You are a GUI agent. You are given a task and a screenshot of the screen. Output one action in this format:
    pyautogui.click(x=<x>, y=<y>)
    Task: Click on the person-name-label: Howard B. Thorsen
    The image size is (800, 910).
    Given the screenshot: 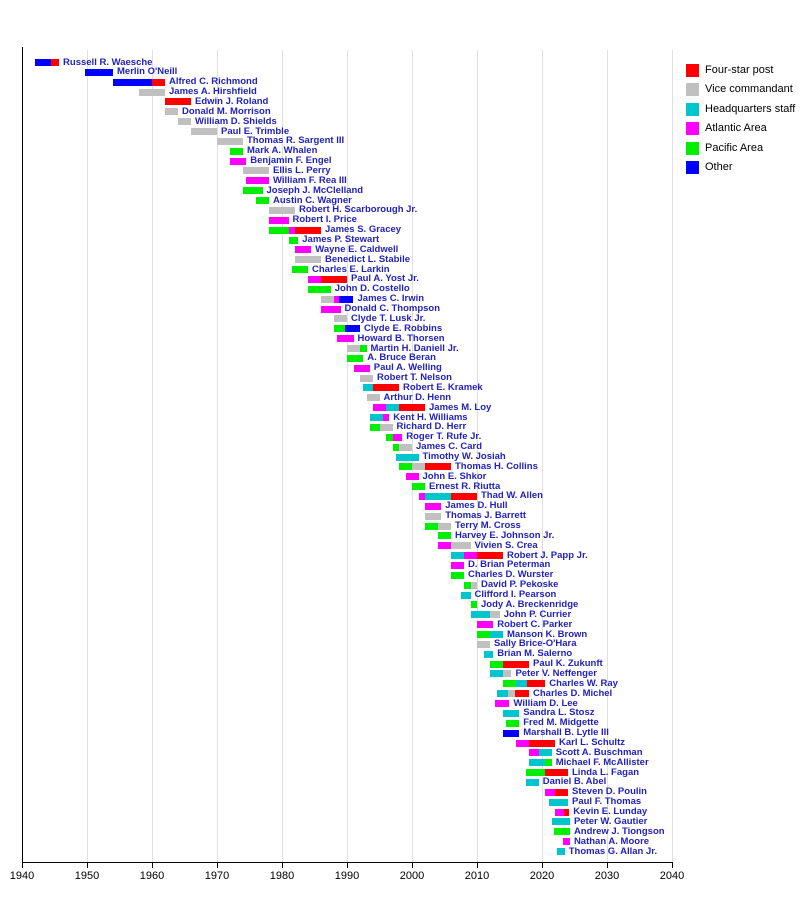 What is the action you would take?
    pyautogui.click(x=401, y=338)
    